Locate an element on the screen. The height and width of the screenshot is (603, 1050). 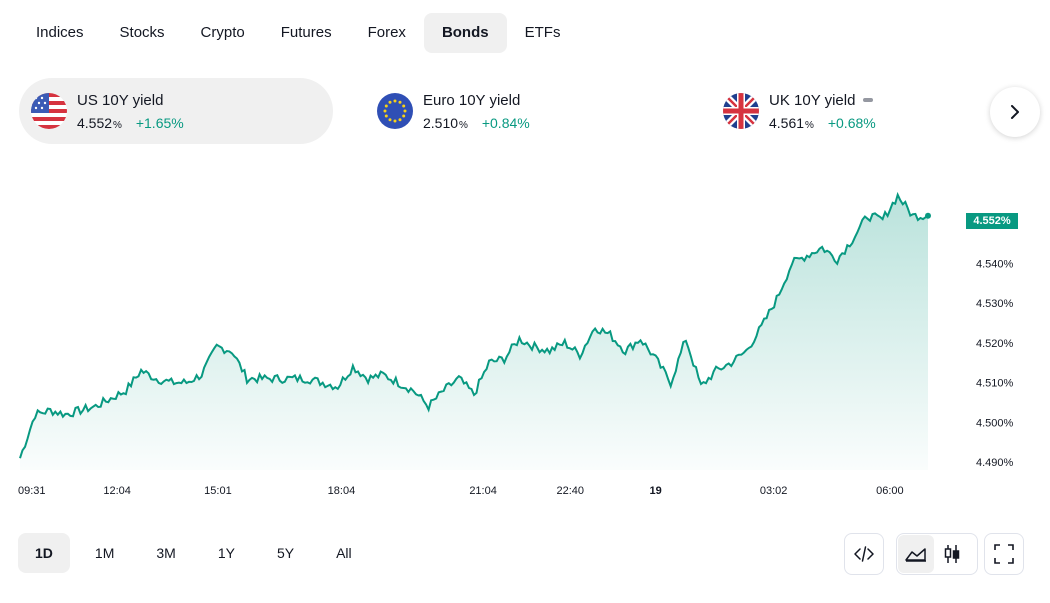
range-5y: 5Y is located at coordinates (285, 553).